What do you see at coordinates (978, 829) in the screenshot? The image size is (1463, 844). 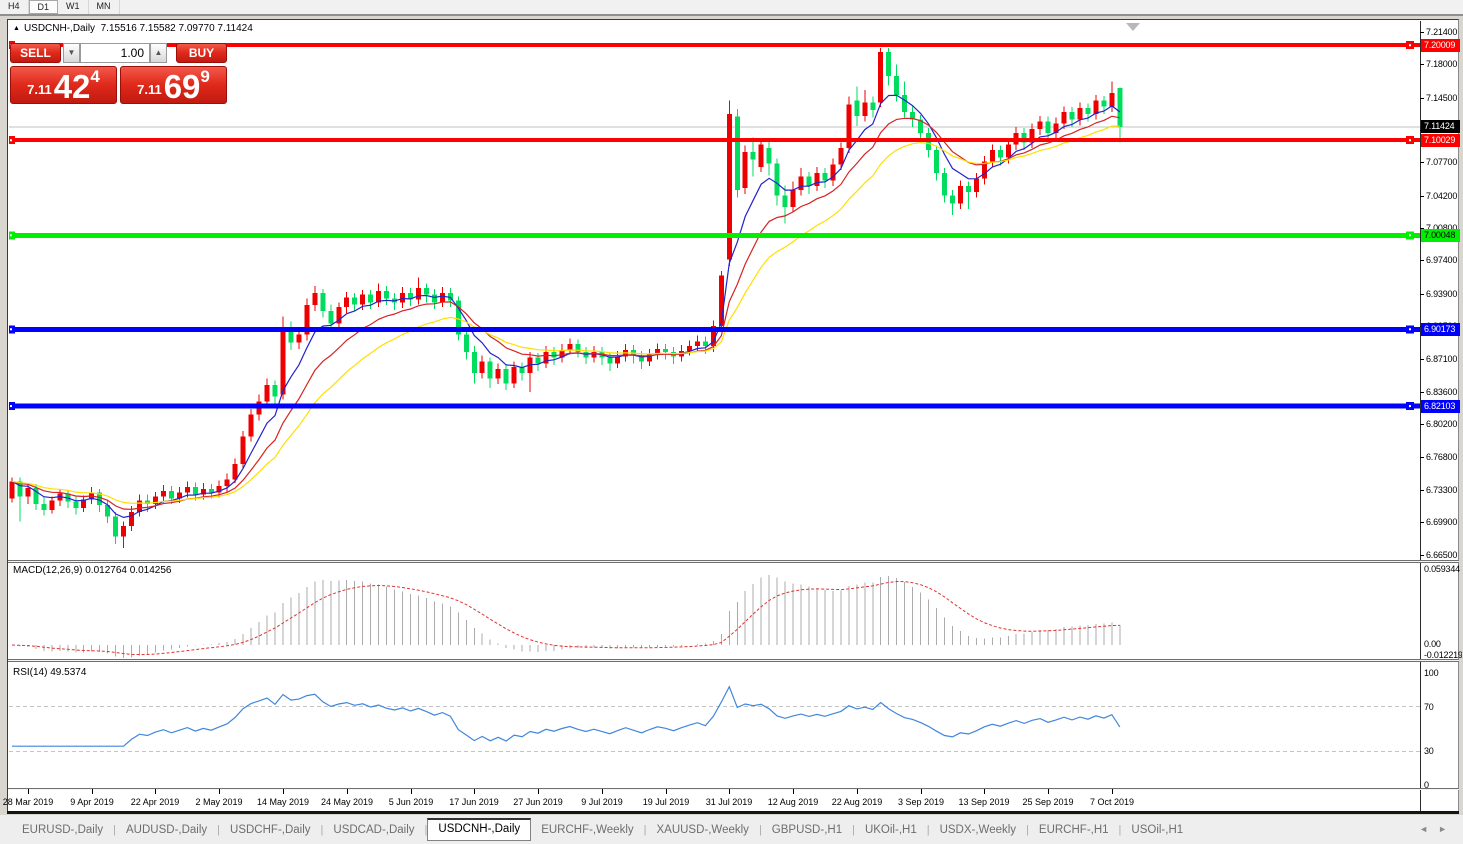 I see `chart-tab-usdxweekly: USDX-,Weekly` at bounding box center [978, 829].